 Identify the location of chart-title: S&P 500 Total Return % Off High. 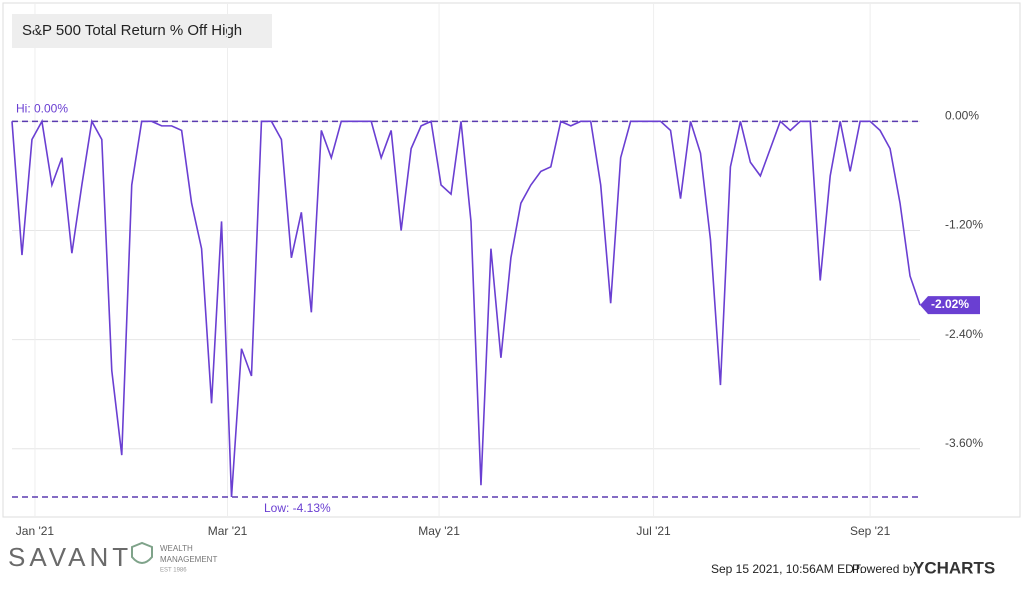
(132, 30).